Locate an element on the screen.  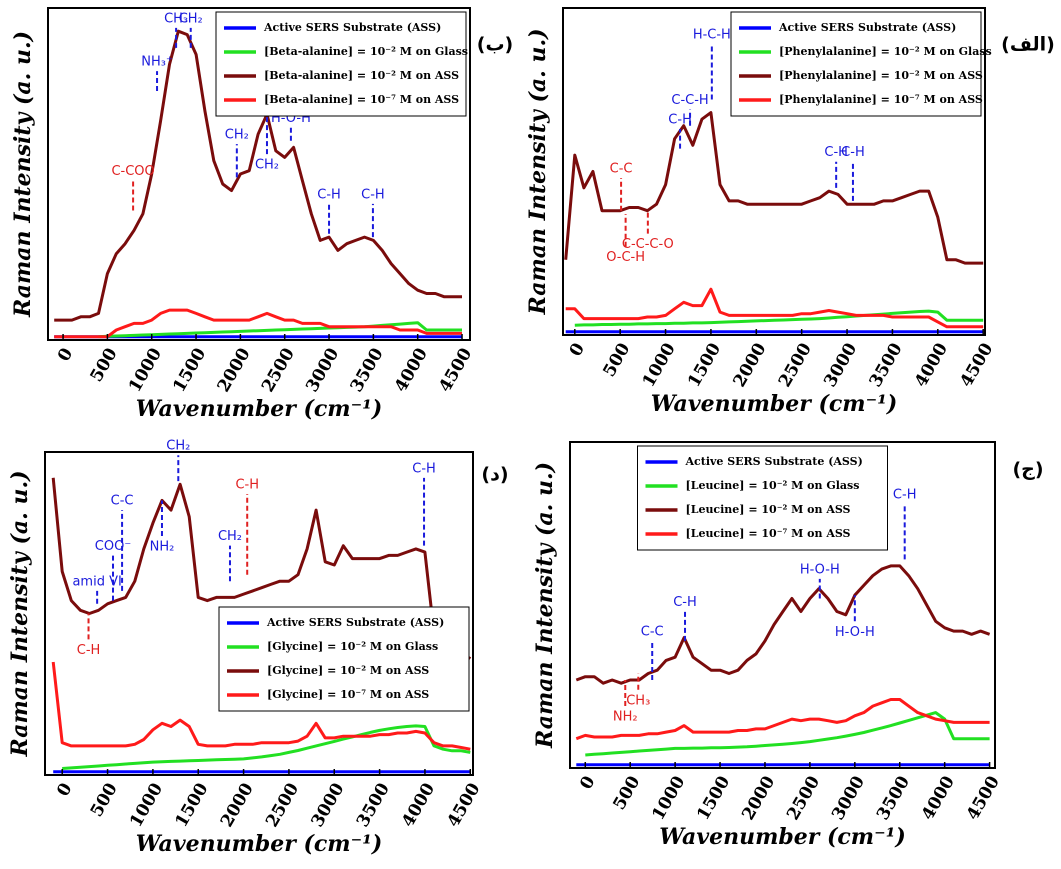
legend-label: [Beta-alanine] = 10⁻² M on Glass is located at coordinates (366, 51).